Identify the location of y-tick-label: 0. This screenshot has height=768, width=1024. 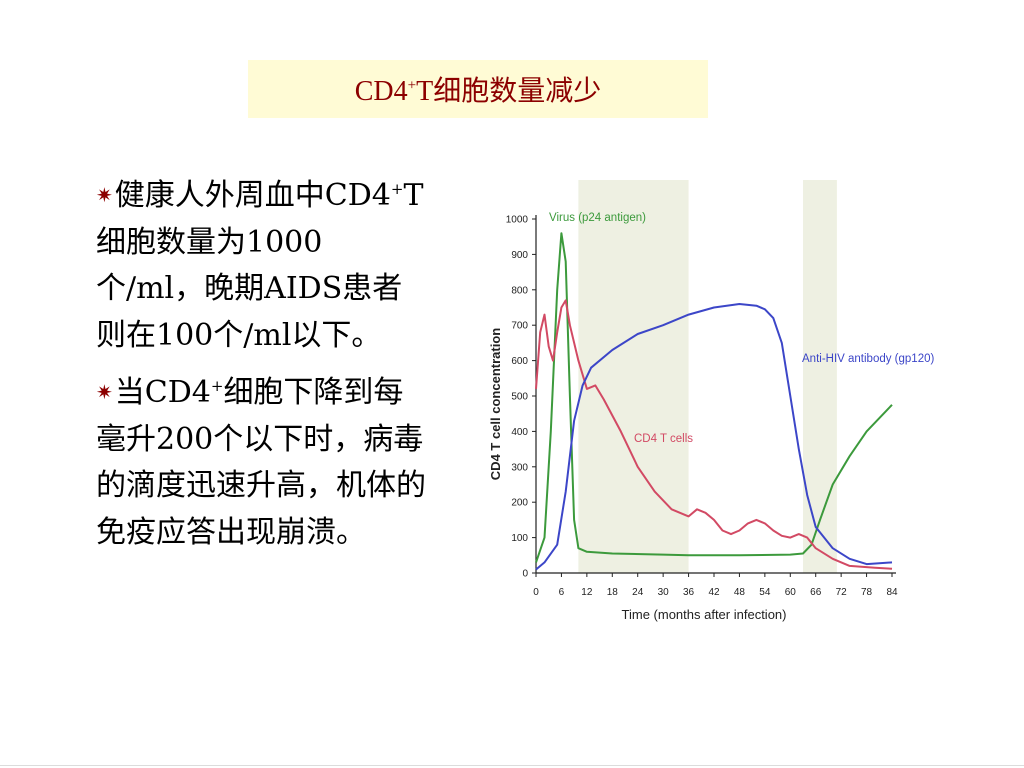
(525, 574).